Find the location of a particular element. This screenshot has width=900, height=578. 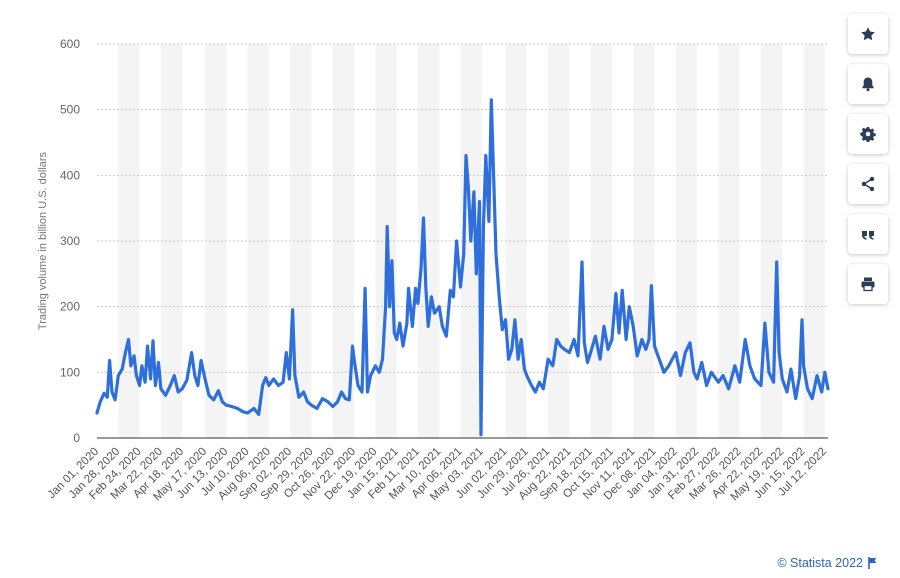

print-icon is located at coordinates (868, 284).